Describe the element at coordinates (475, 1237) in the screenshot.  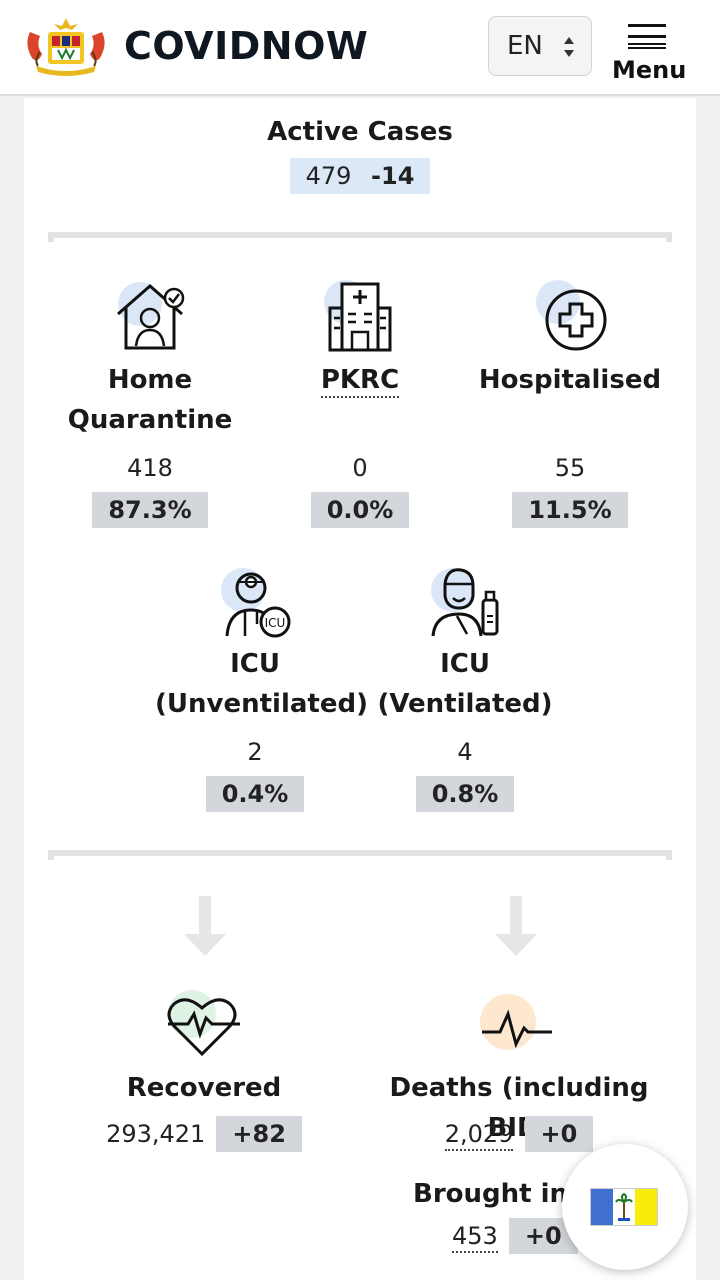
I see `bid-value-link: 453` at that location.